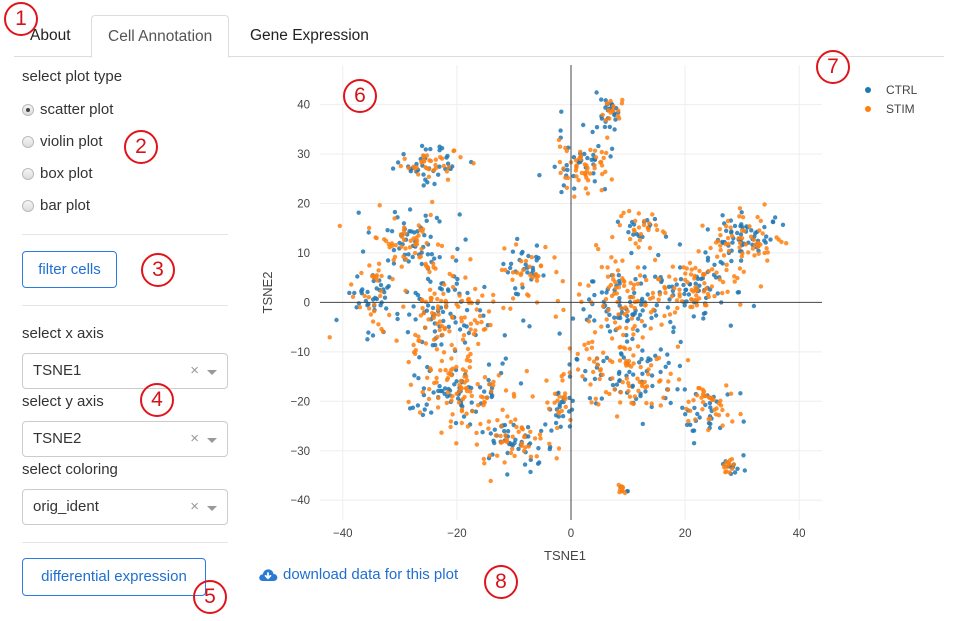 This screenshot has height=621, width=959. Describe the element at coordinates (125, 439) in the screenshot. I see `y-axis-select: TSNE2 ×` at that location.